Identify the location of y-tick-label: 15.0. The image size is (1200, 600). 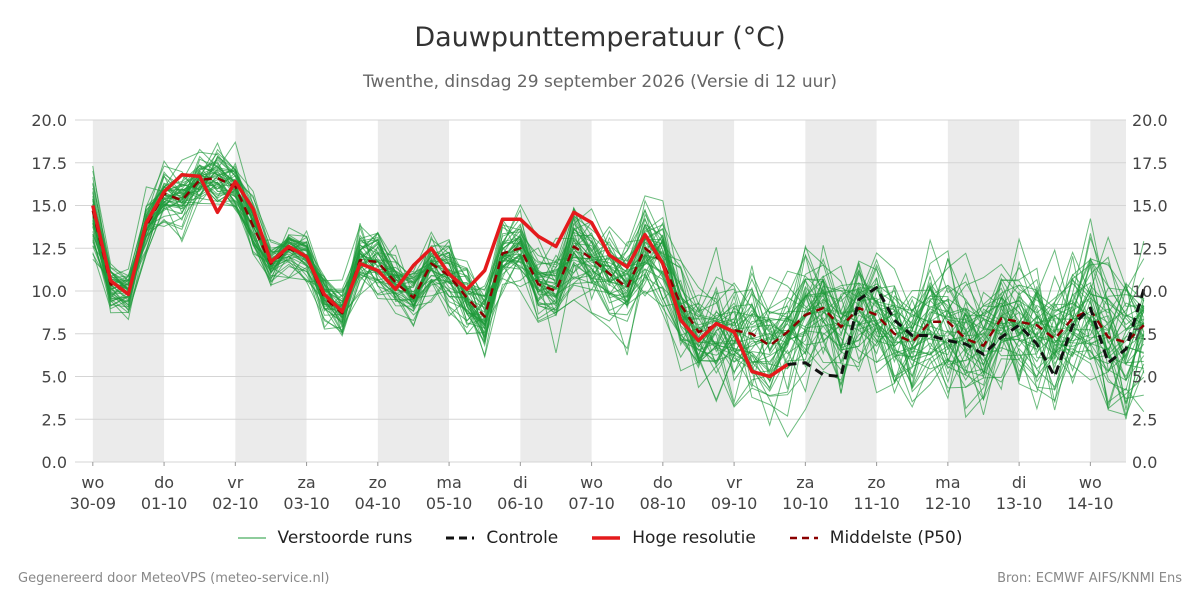
(49, 206).